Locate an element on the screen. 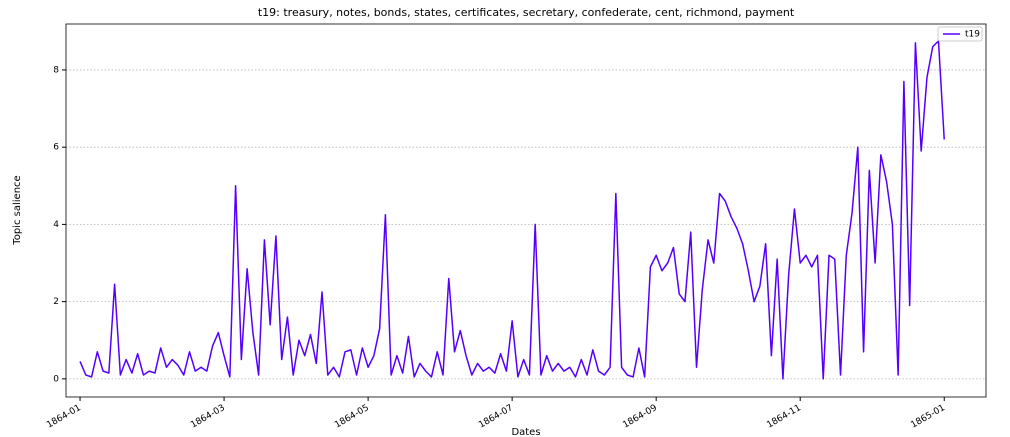  x-tick-label: 1864-01 is located at coordinates (64, 416).